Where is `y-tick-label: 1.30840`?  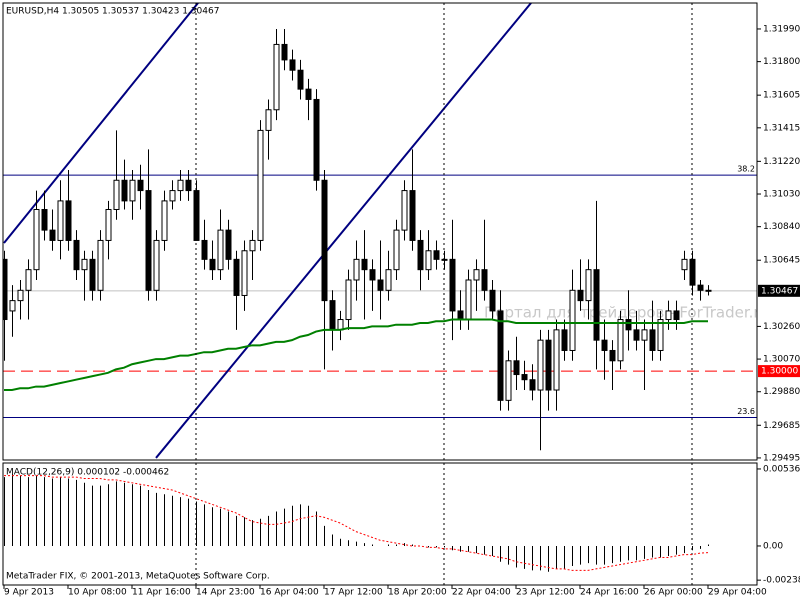 y-tick-label: 1.30840 is located at coordinates (781, 227).